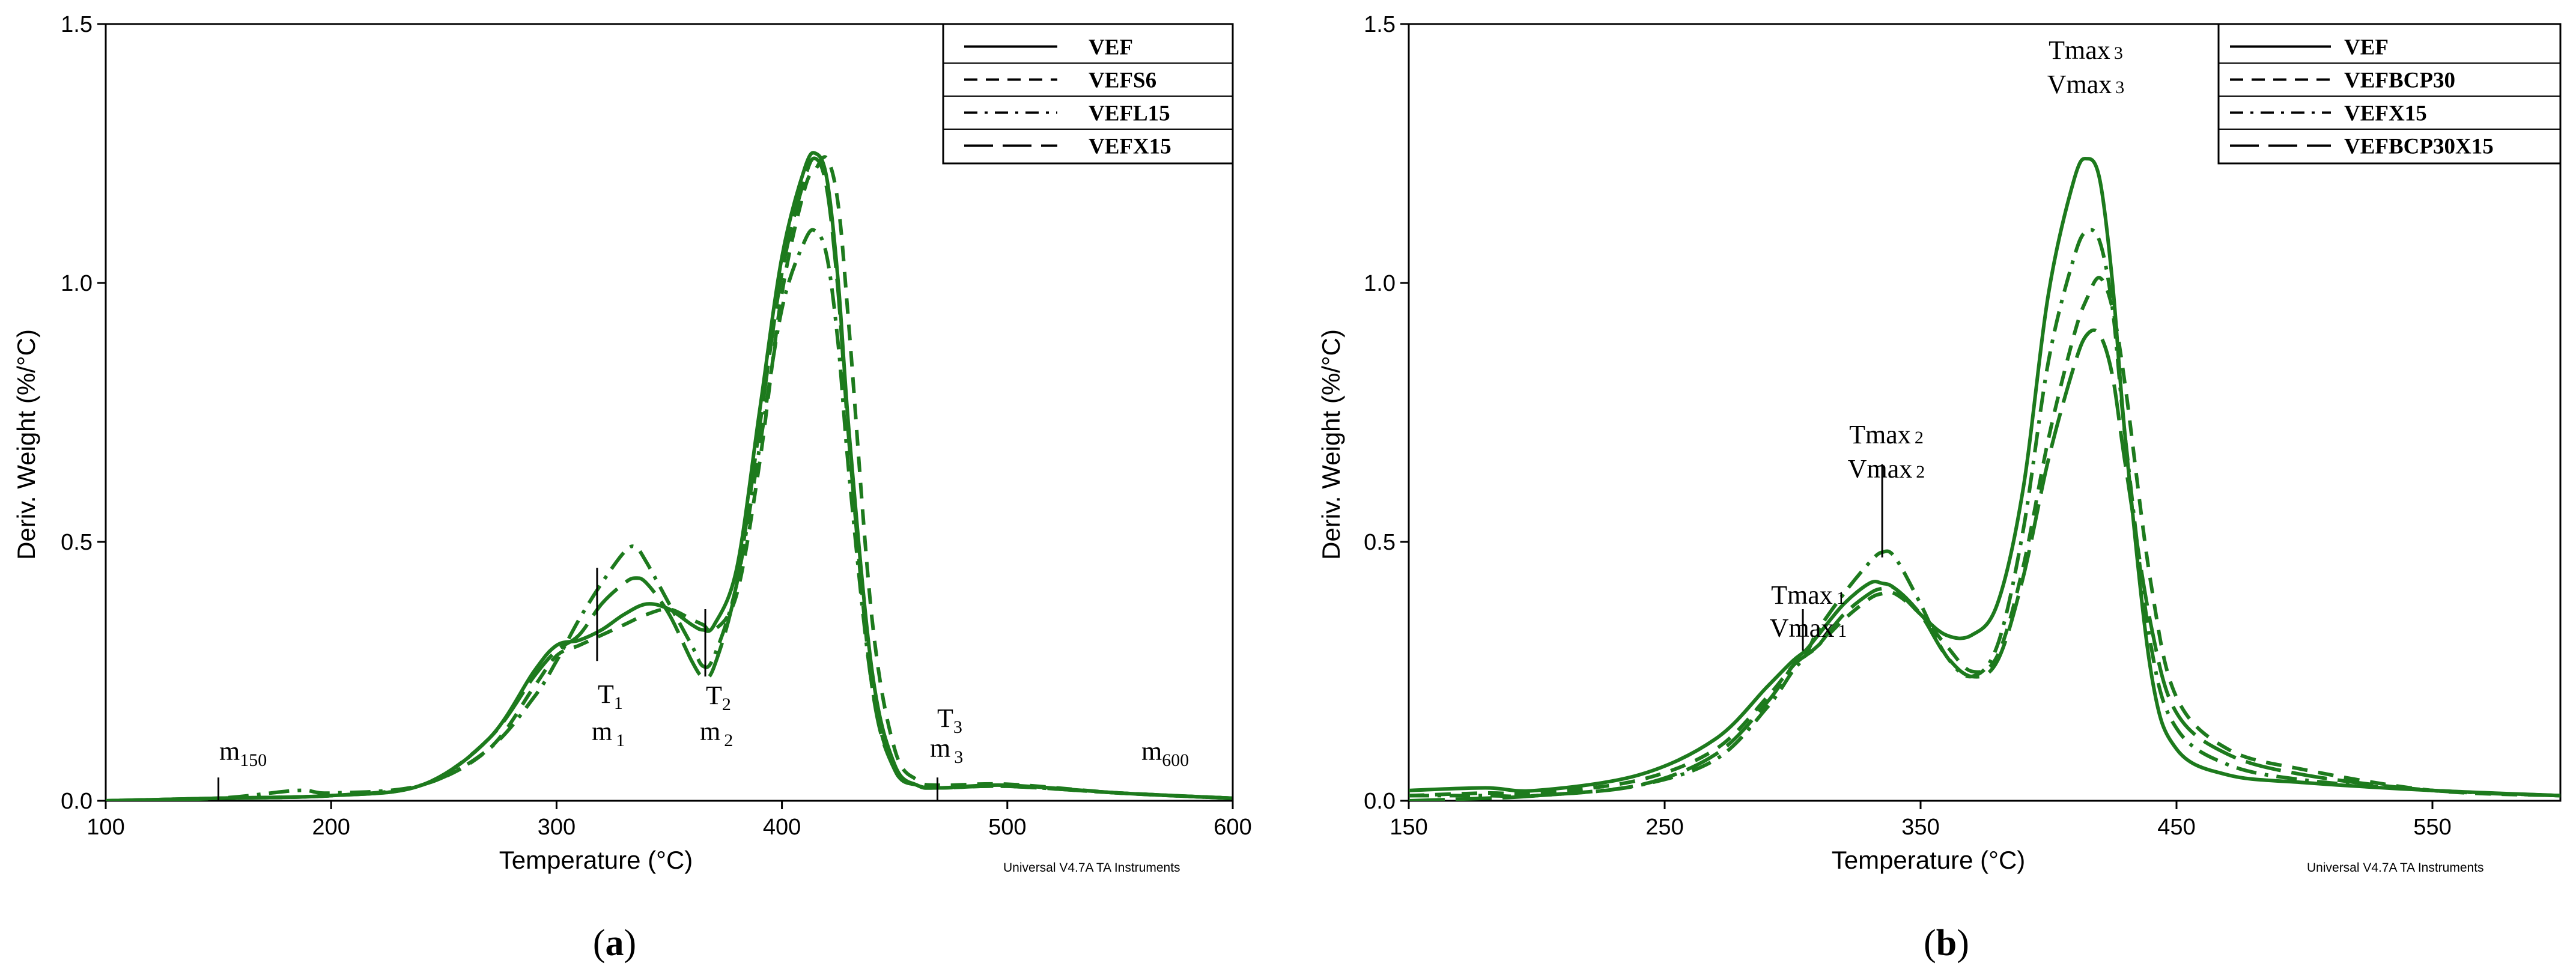 This screenshot has height=966, width=2576. I want to click on panel-a-ytick-label: 1.0, so click(77, 283).